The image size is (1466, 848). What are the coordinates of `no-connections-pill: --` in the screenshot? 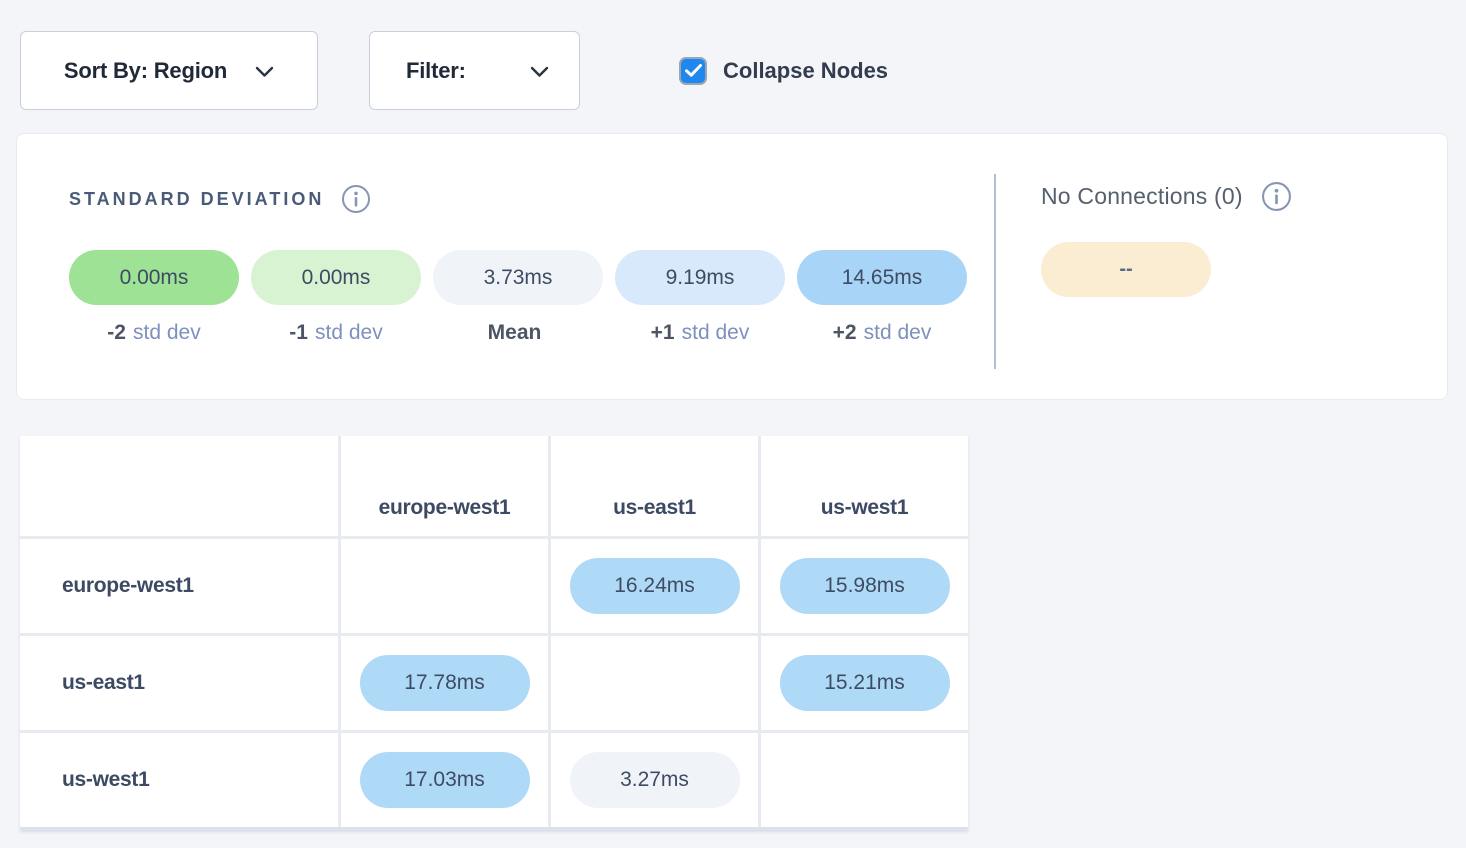 It's located at (1126, 269).